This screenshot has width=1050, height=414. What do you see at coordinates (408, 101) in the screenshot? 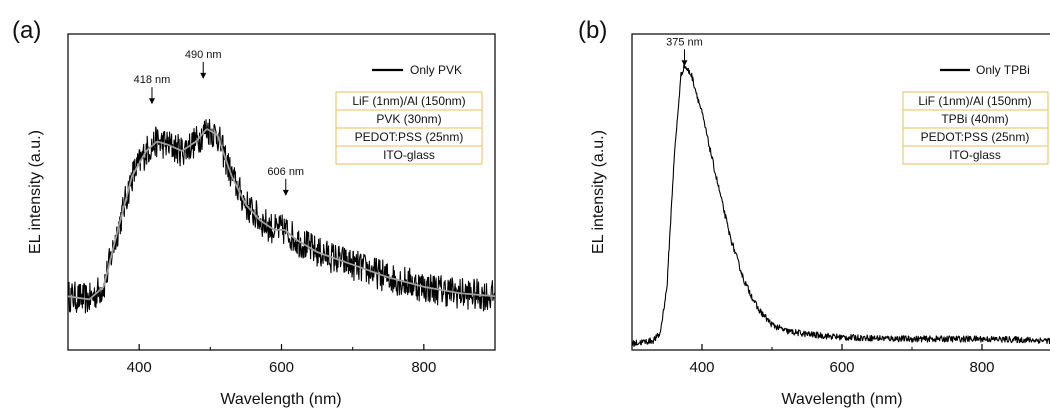
I see `panel-a-stack-layer-1-label: LiF (1nm)/Al (150nm)` at bounding box center [408, 101].